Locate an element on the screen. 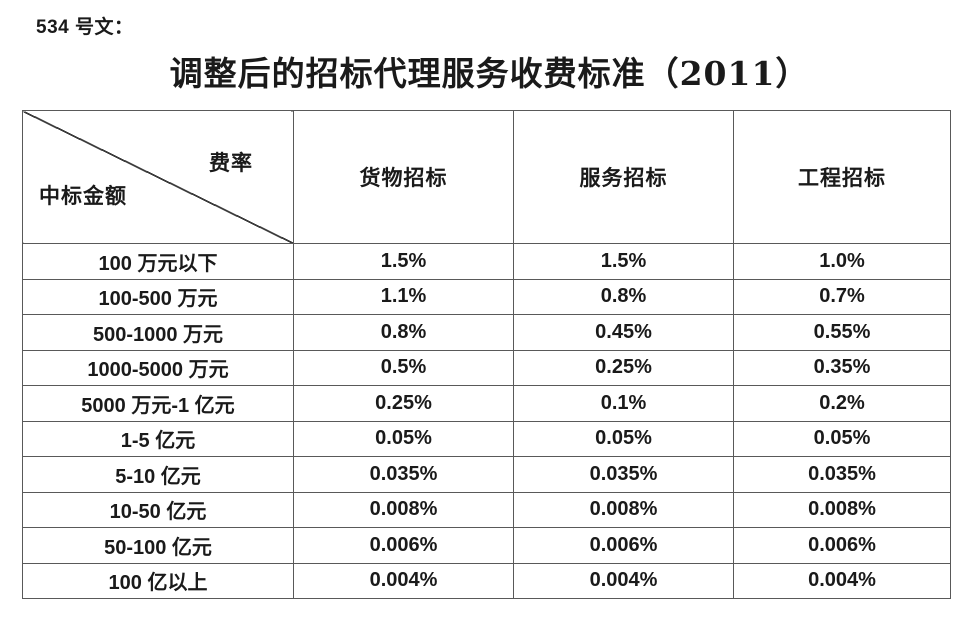  table-row: 5-10 亿元 0.035% 0.035% 0.035% is located at coordinates (486, 474).